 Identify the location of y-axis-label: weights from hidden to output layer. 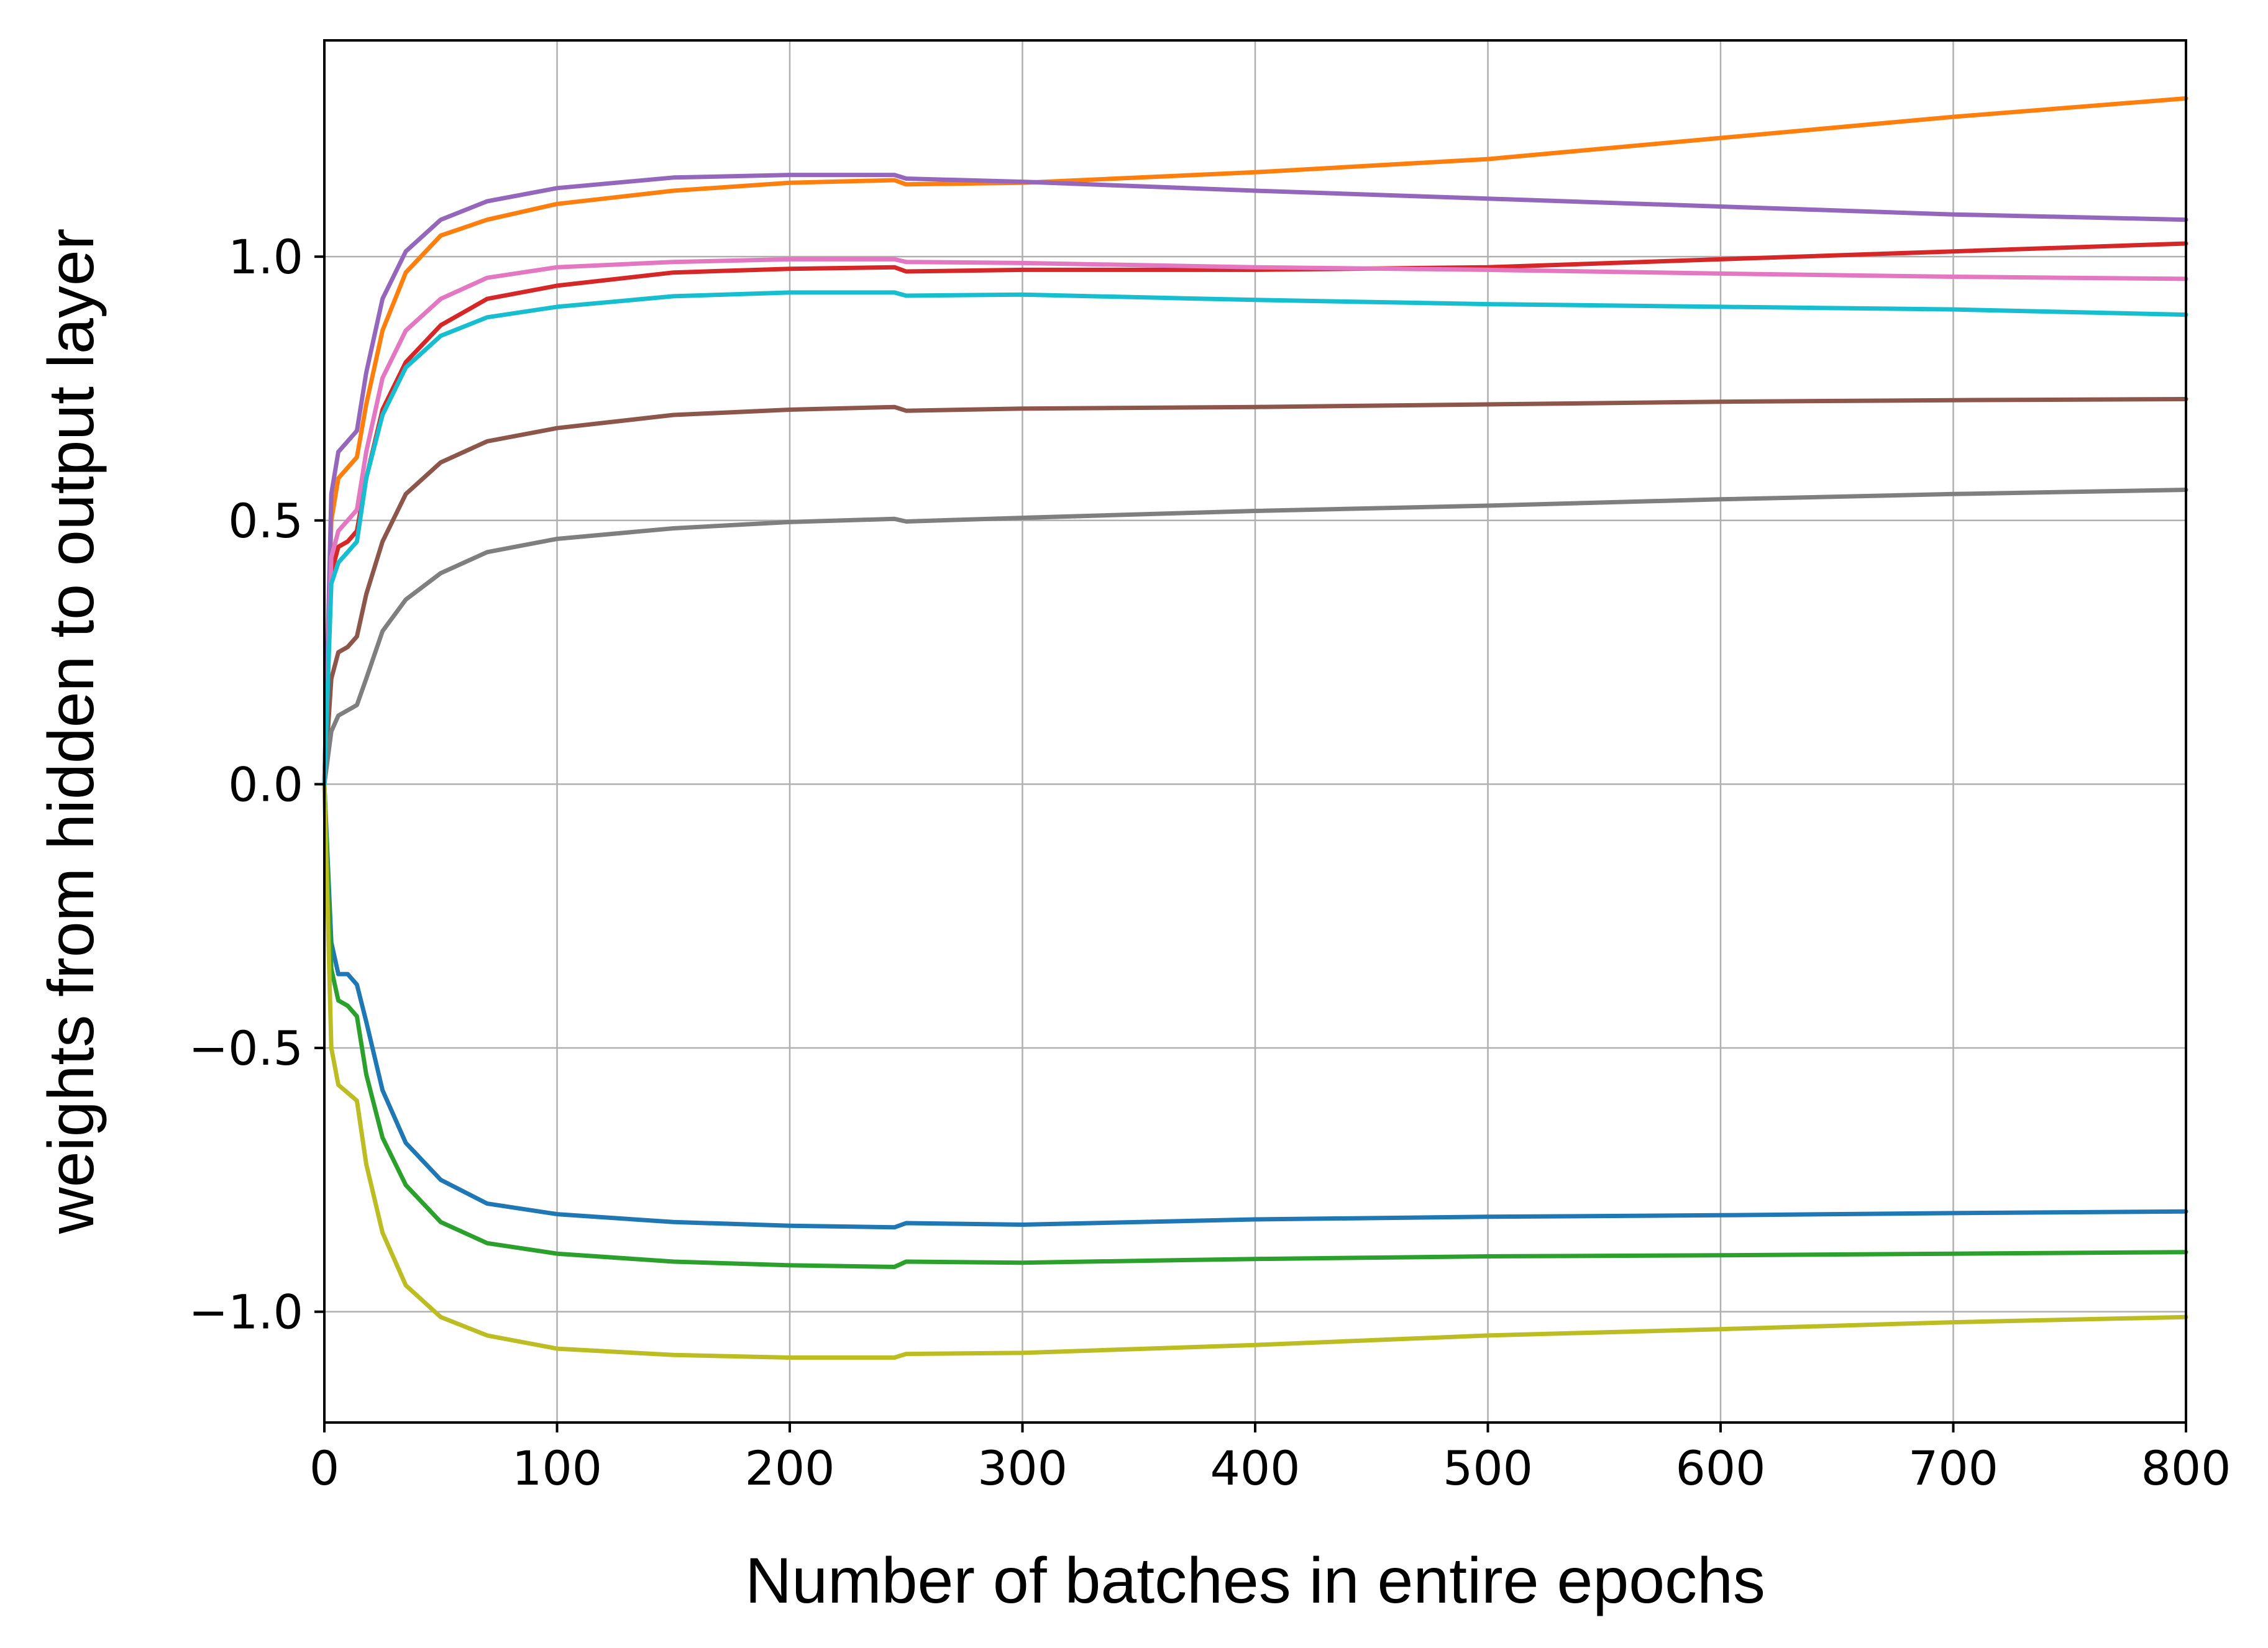
(71, 732).